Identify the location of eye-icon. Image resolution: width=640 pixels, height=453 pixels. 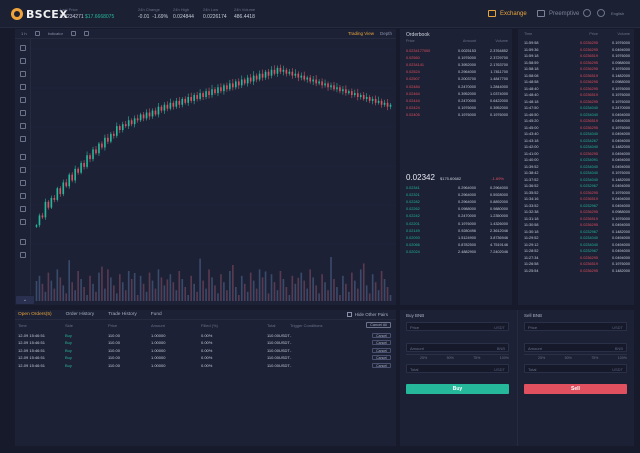
(23, 209).